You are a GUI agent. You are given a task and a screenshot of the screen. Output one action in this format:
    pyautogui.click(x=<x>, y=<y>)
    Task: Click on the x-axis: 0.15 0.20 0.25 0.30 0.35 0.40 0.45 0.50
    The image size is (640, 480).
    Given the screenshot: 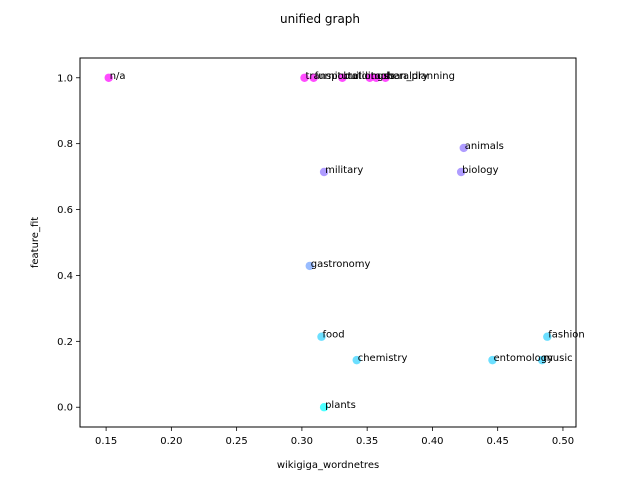 What is the action you would take?
    pyautogui.click(x=334, y=437)
    